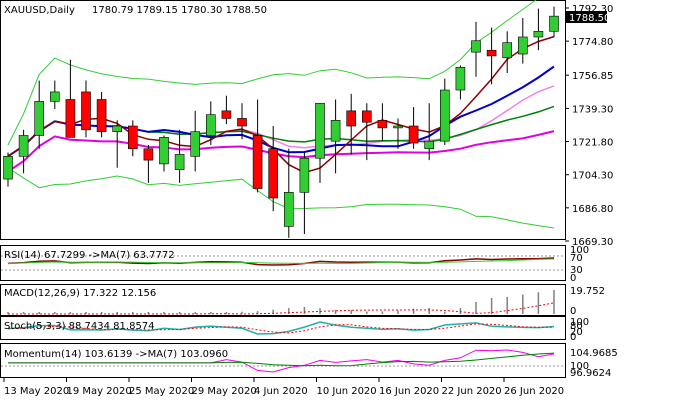 The image size is (700, 400). I want to click on stoch-tick-0: 0, so click(573, 337).